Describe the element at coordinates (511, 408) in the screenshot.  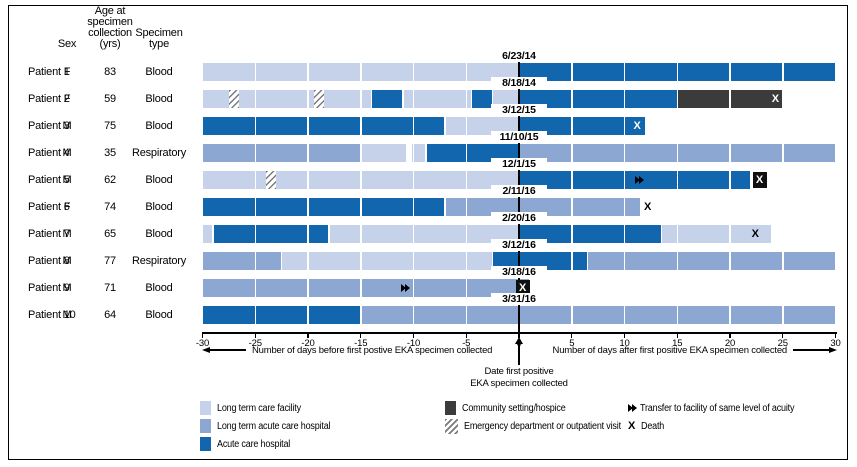
I see `legend-item-hospice: Community setting/hospice` at that location.